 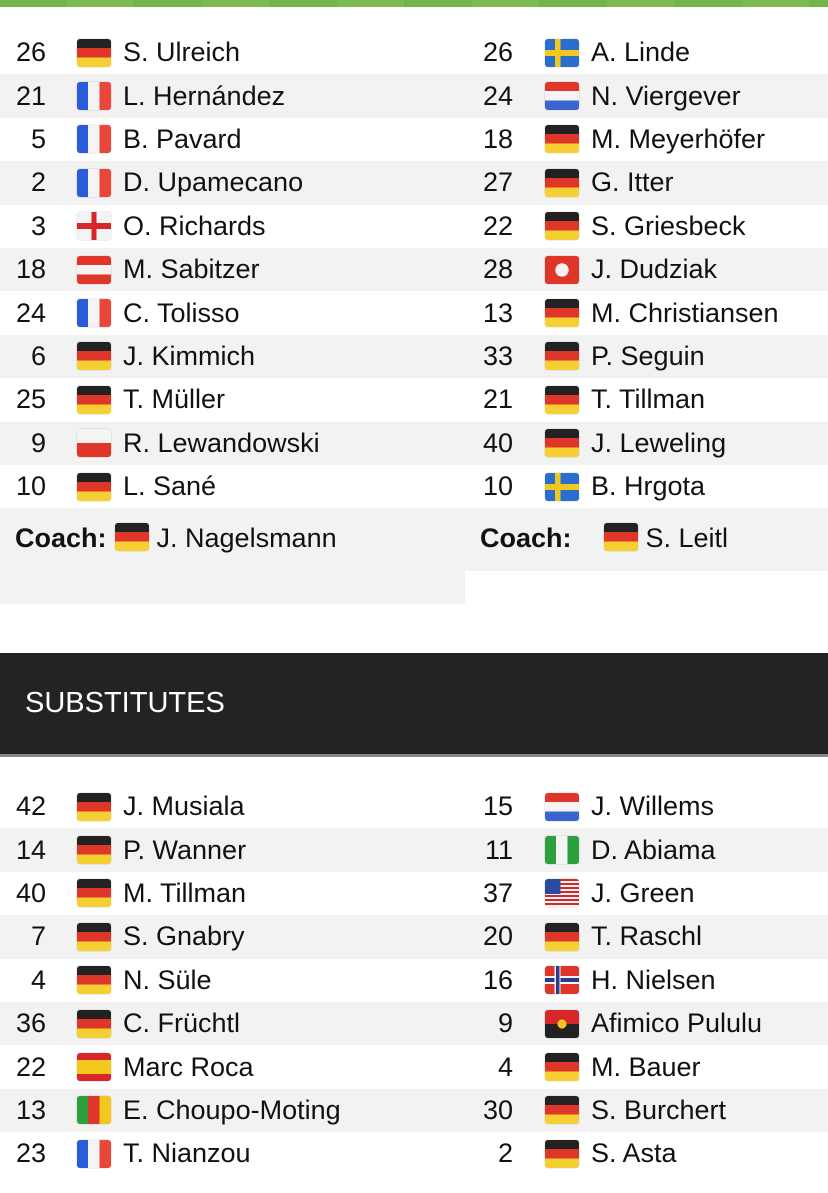 I want to click on coach: Coach: S. Leitl, so click(x=646, y=540).